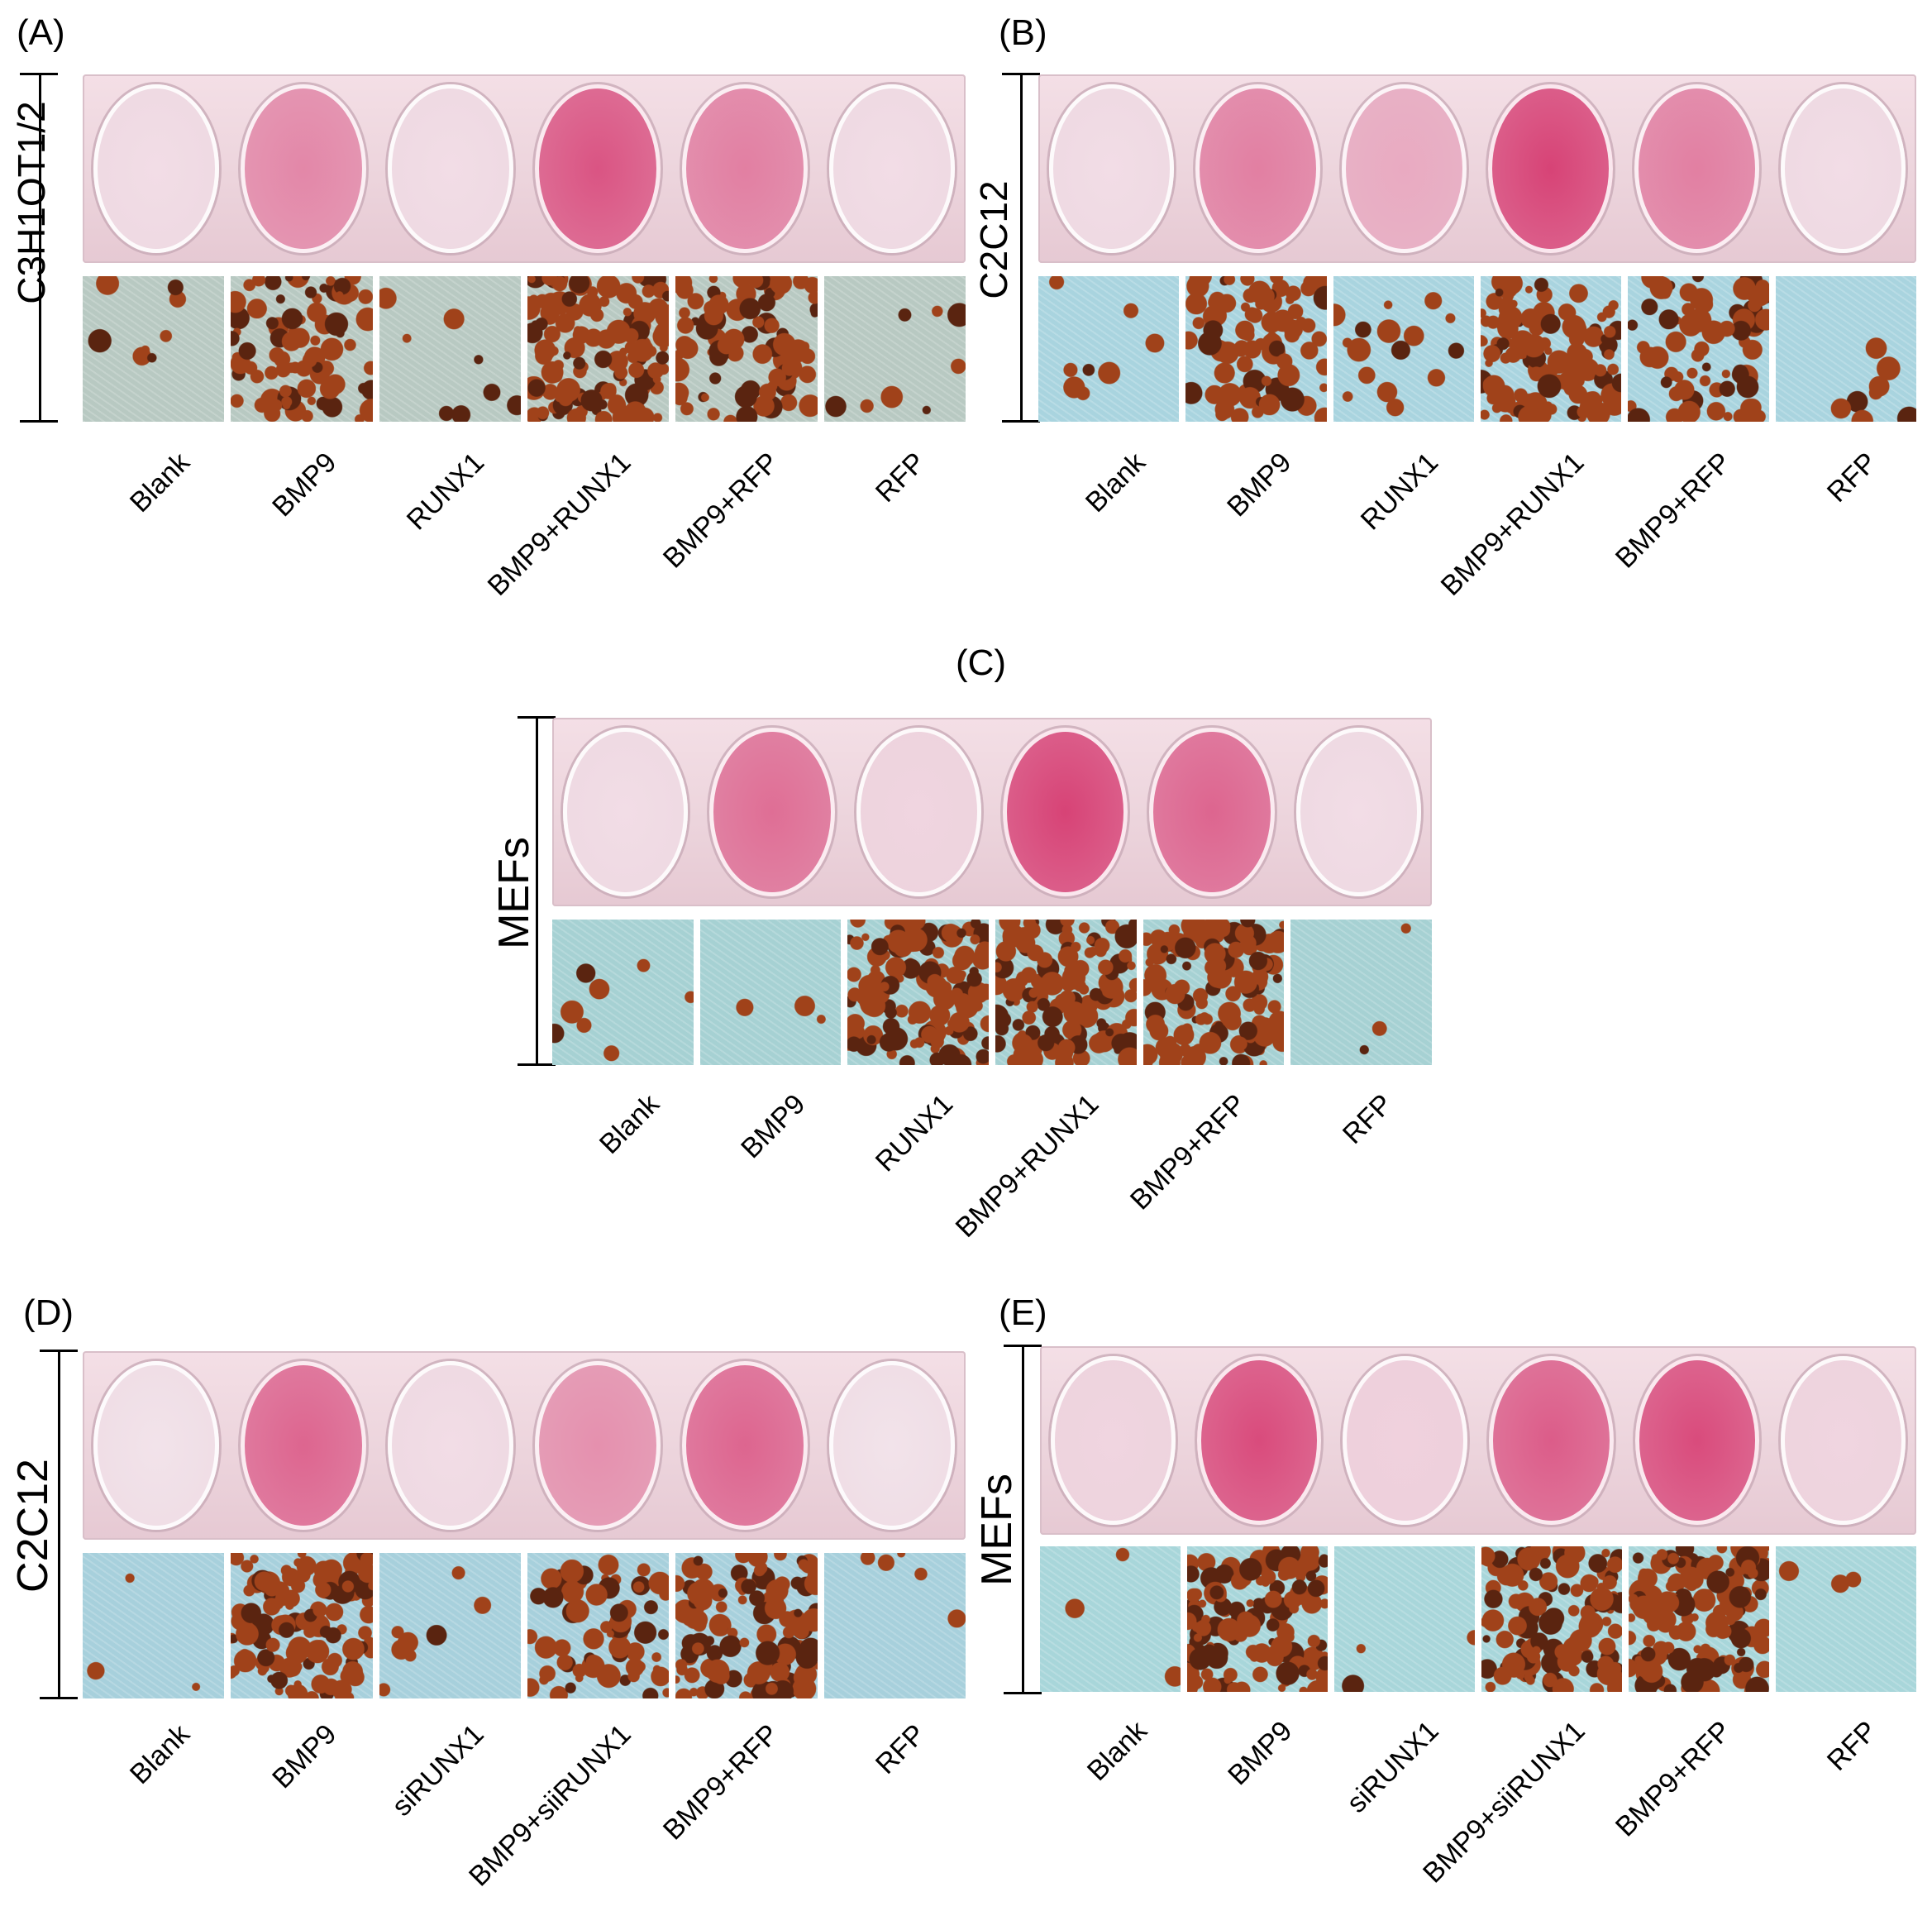 The width and height of the screenshot is (1932, 1911). I want to click on panel-label: (D), so click(48, 1312).